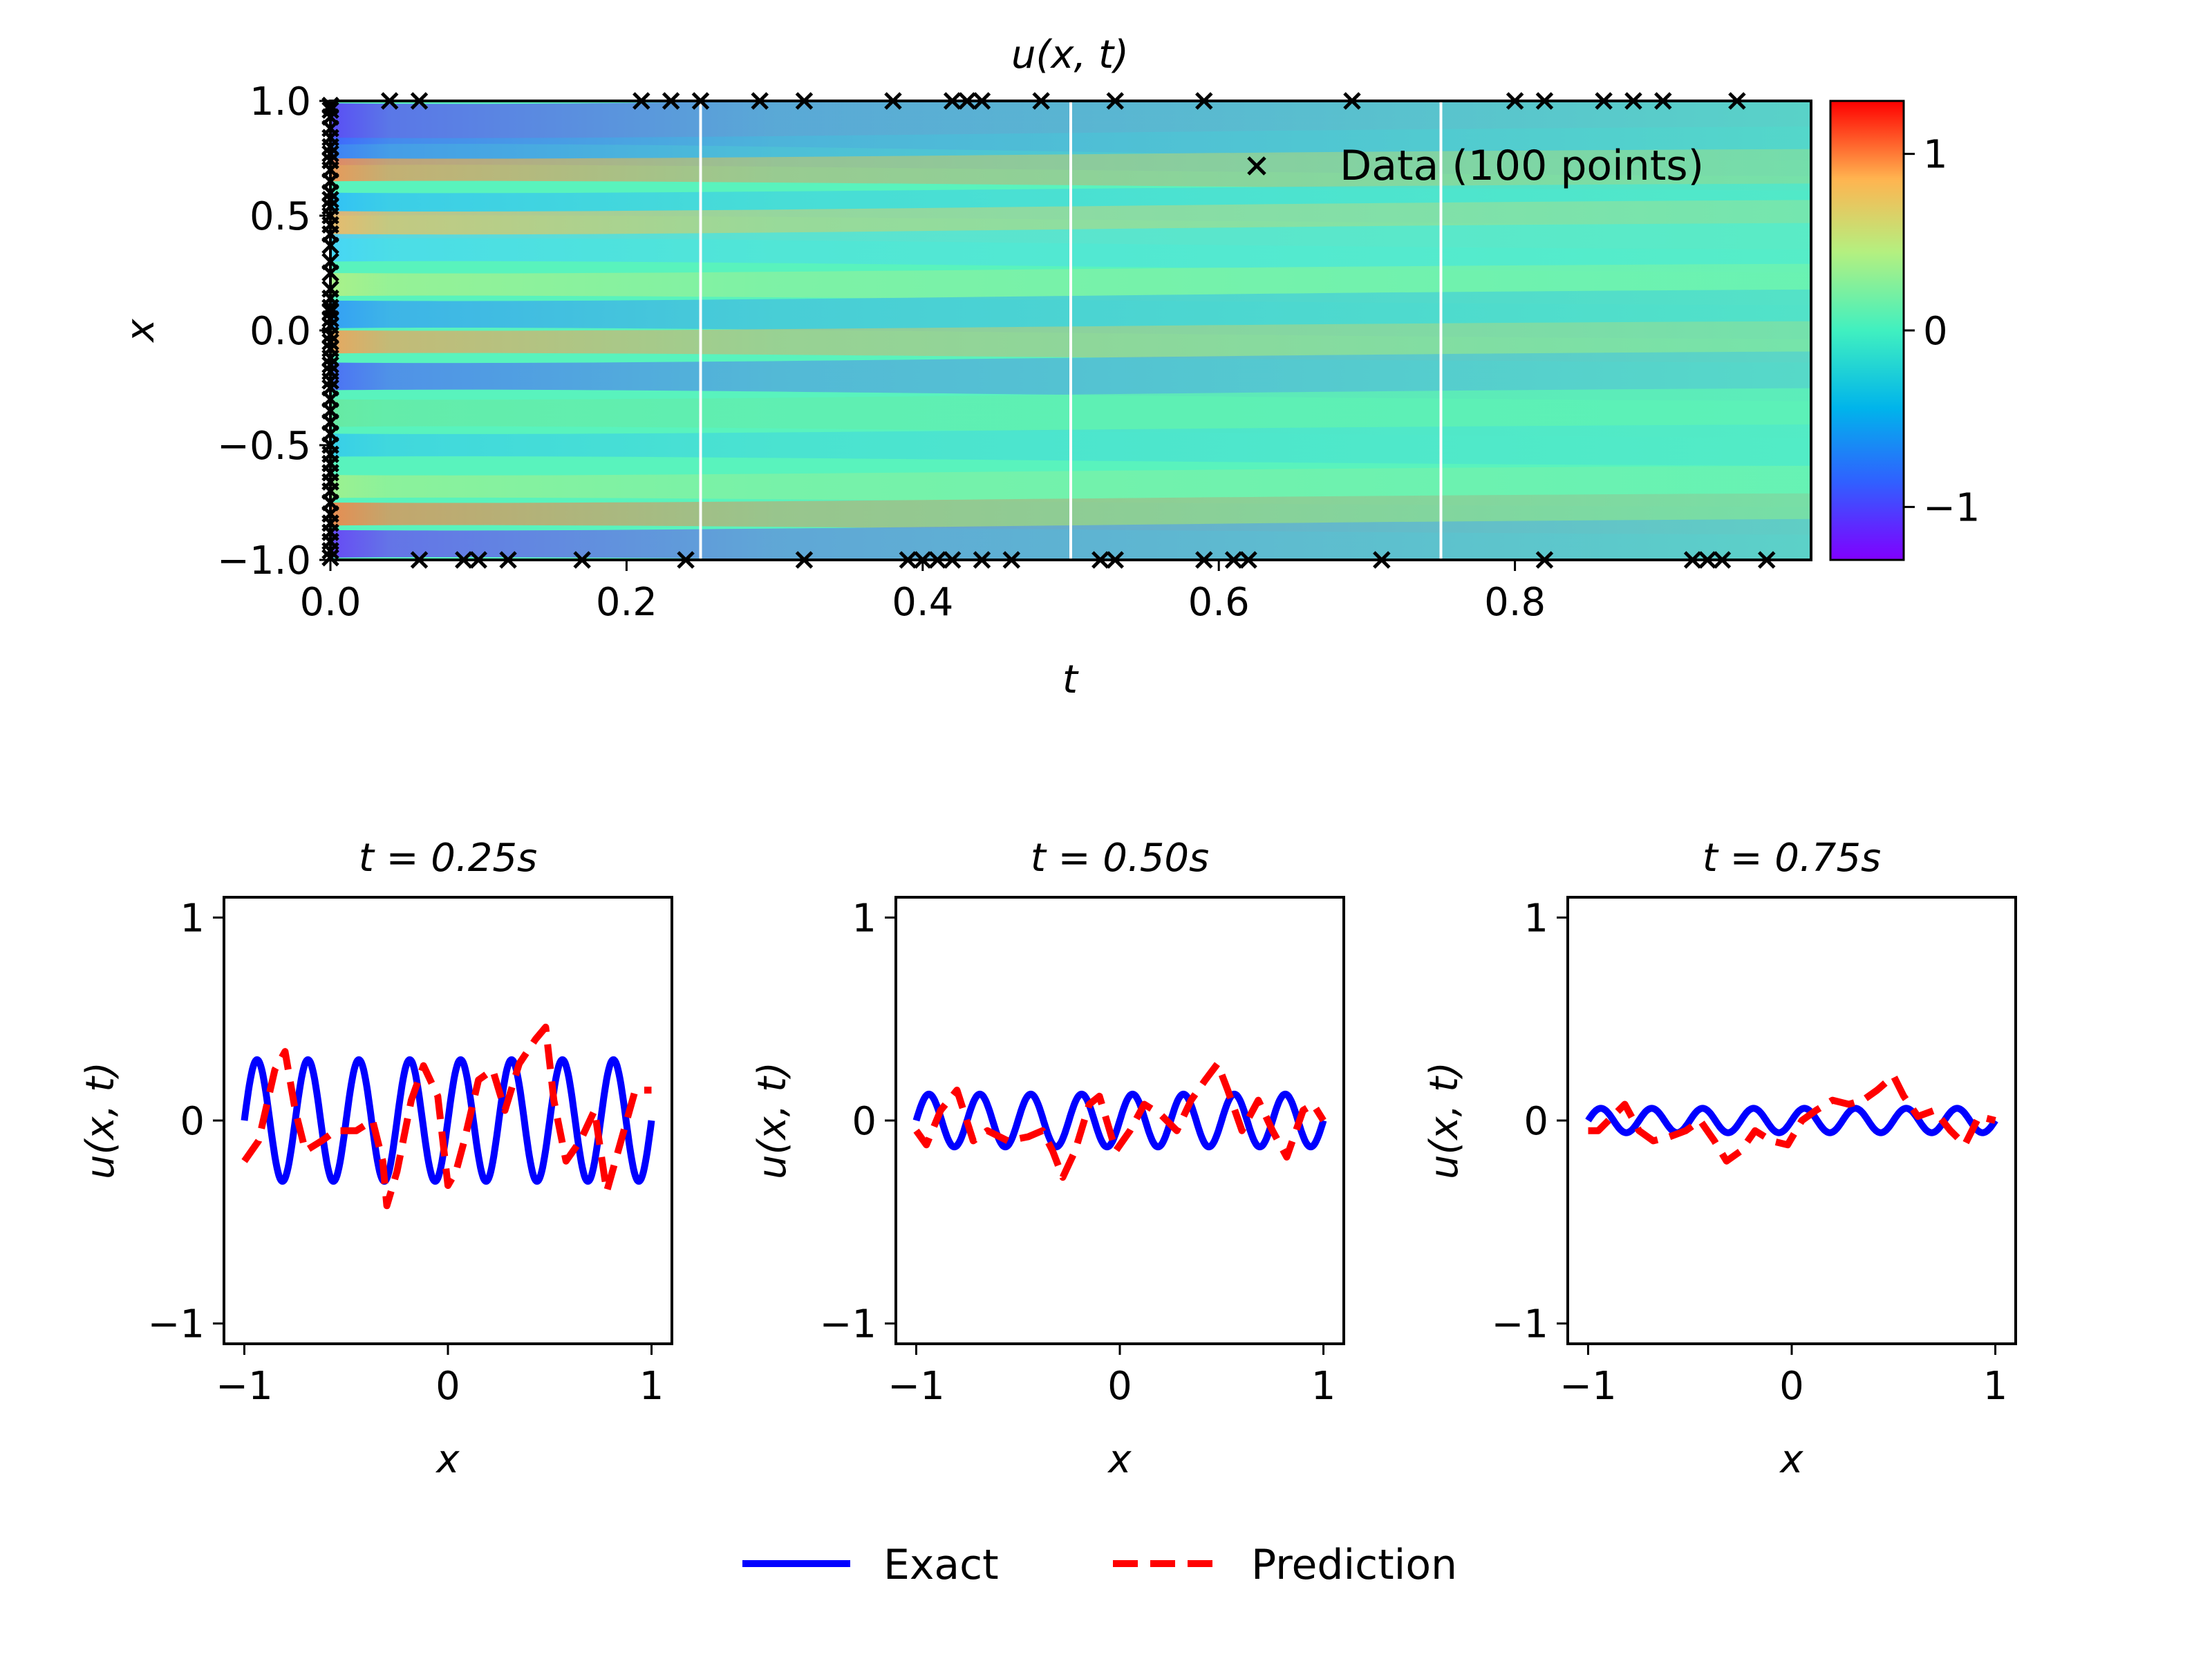 The height and width of the screenshot is (1659, 2212). I want to click on slice-panel: t = 0.25s −1 0 1 1 0 −1 x u(x, t), so click(376, 1159).